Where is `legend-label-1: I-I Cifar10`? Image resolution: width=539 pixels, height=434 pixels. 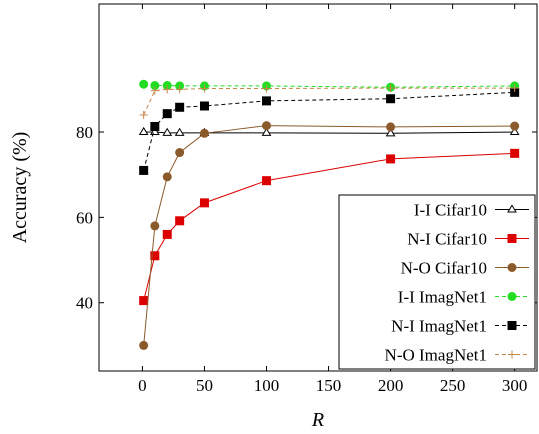
legend-label-1: I-I Cifar10 is located at coordinates (450, 210).